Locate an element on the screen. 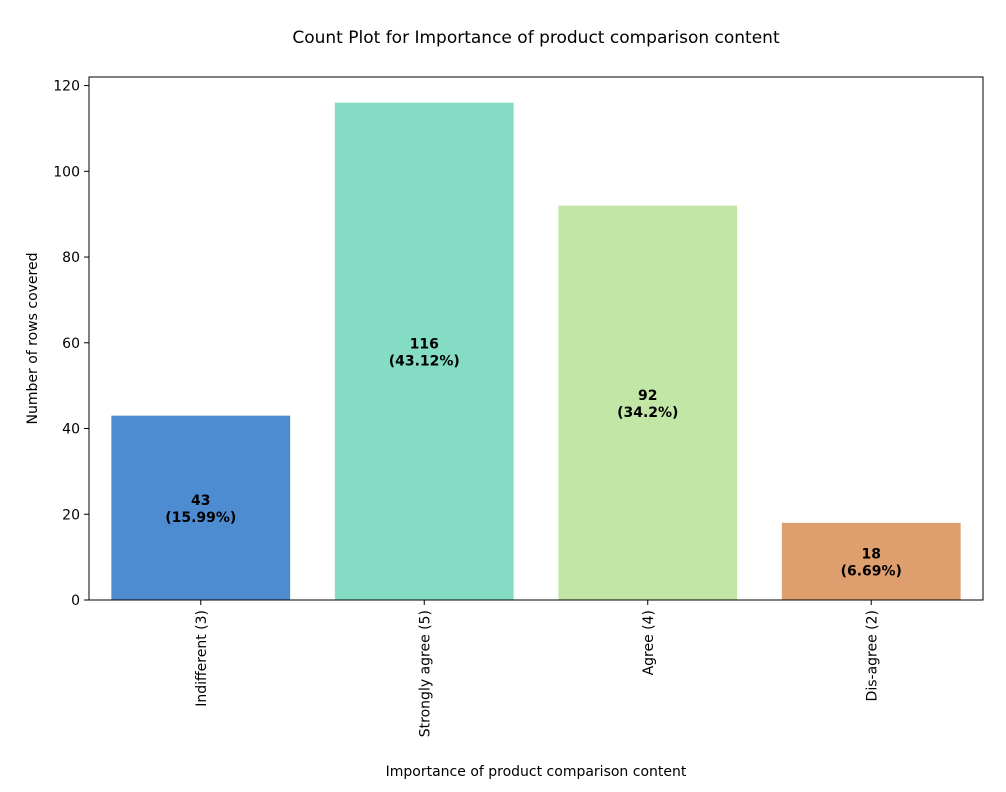 The image size is (1006, 792). x-tick-label-2: Agree (4) is located at coordinates (649, 642).